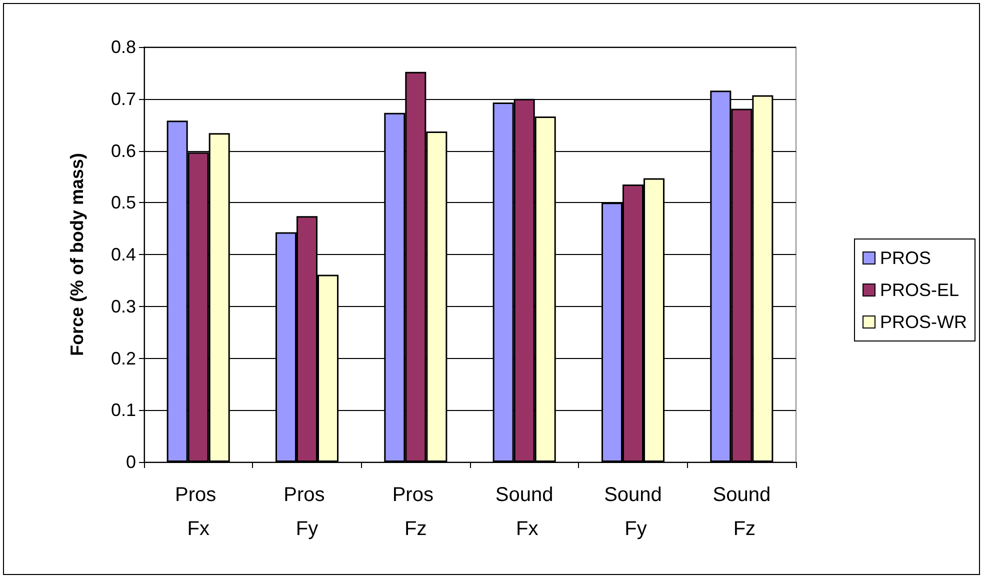 This screenshot has height=580, width=985. Describe the element at coordinates (123, 254) in the screenshot. I see `y-tick-label: 0.4` at that location.